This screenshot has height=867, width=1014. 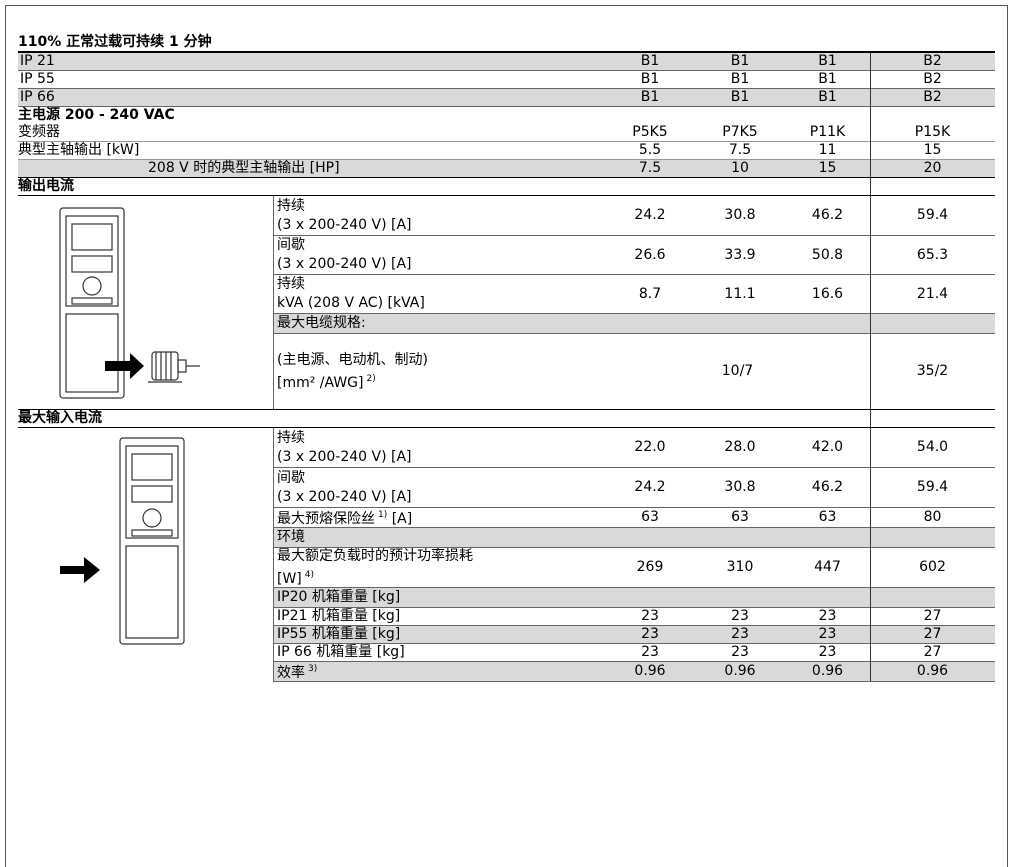 What do you see at coordinates (311, 186) in the screenshot?
I see `section-heading: 输出电流` at bounding box center [311, 186].